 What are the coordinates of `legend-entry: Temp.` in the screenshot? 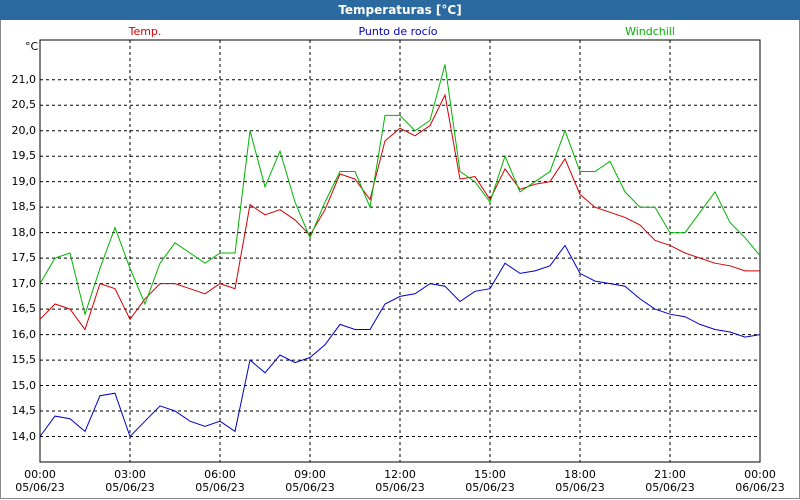 It's located at (145, 31).